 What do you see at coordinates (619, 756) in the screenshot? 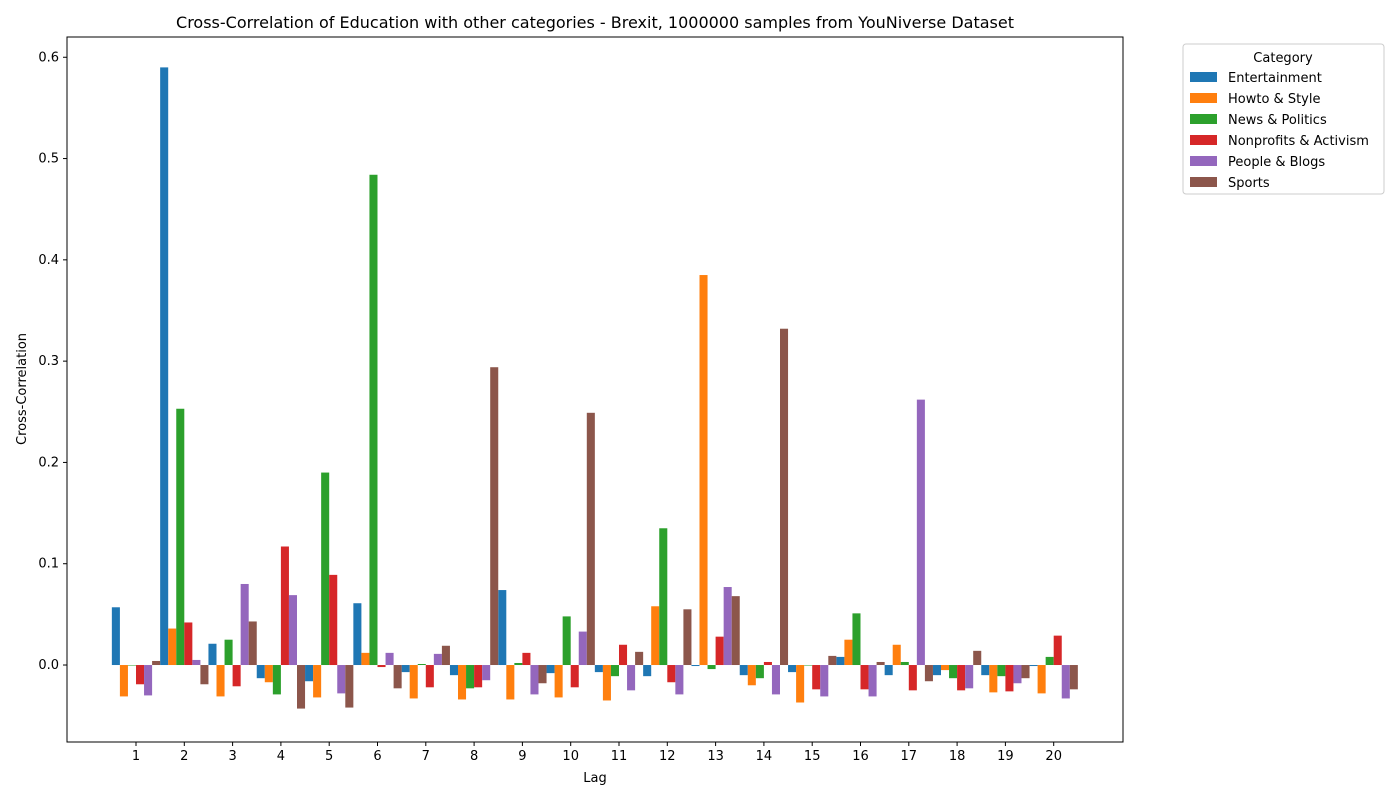
I see `x-tick-label: 11` at bounding box center [619, 756].